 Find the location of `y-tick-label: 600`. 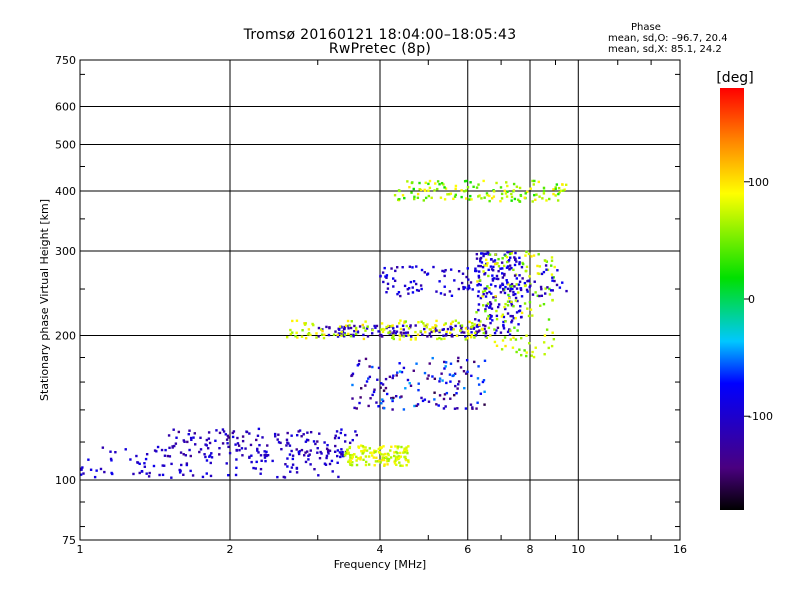

y-tick-label: 600 is located at coordinates (65, 107).